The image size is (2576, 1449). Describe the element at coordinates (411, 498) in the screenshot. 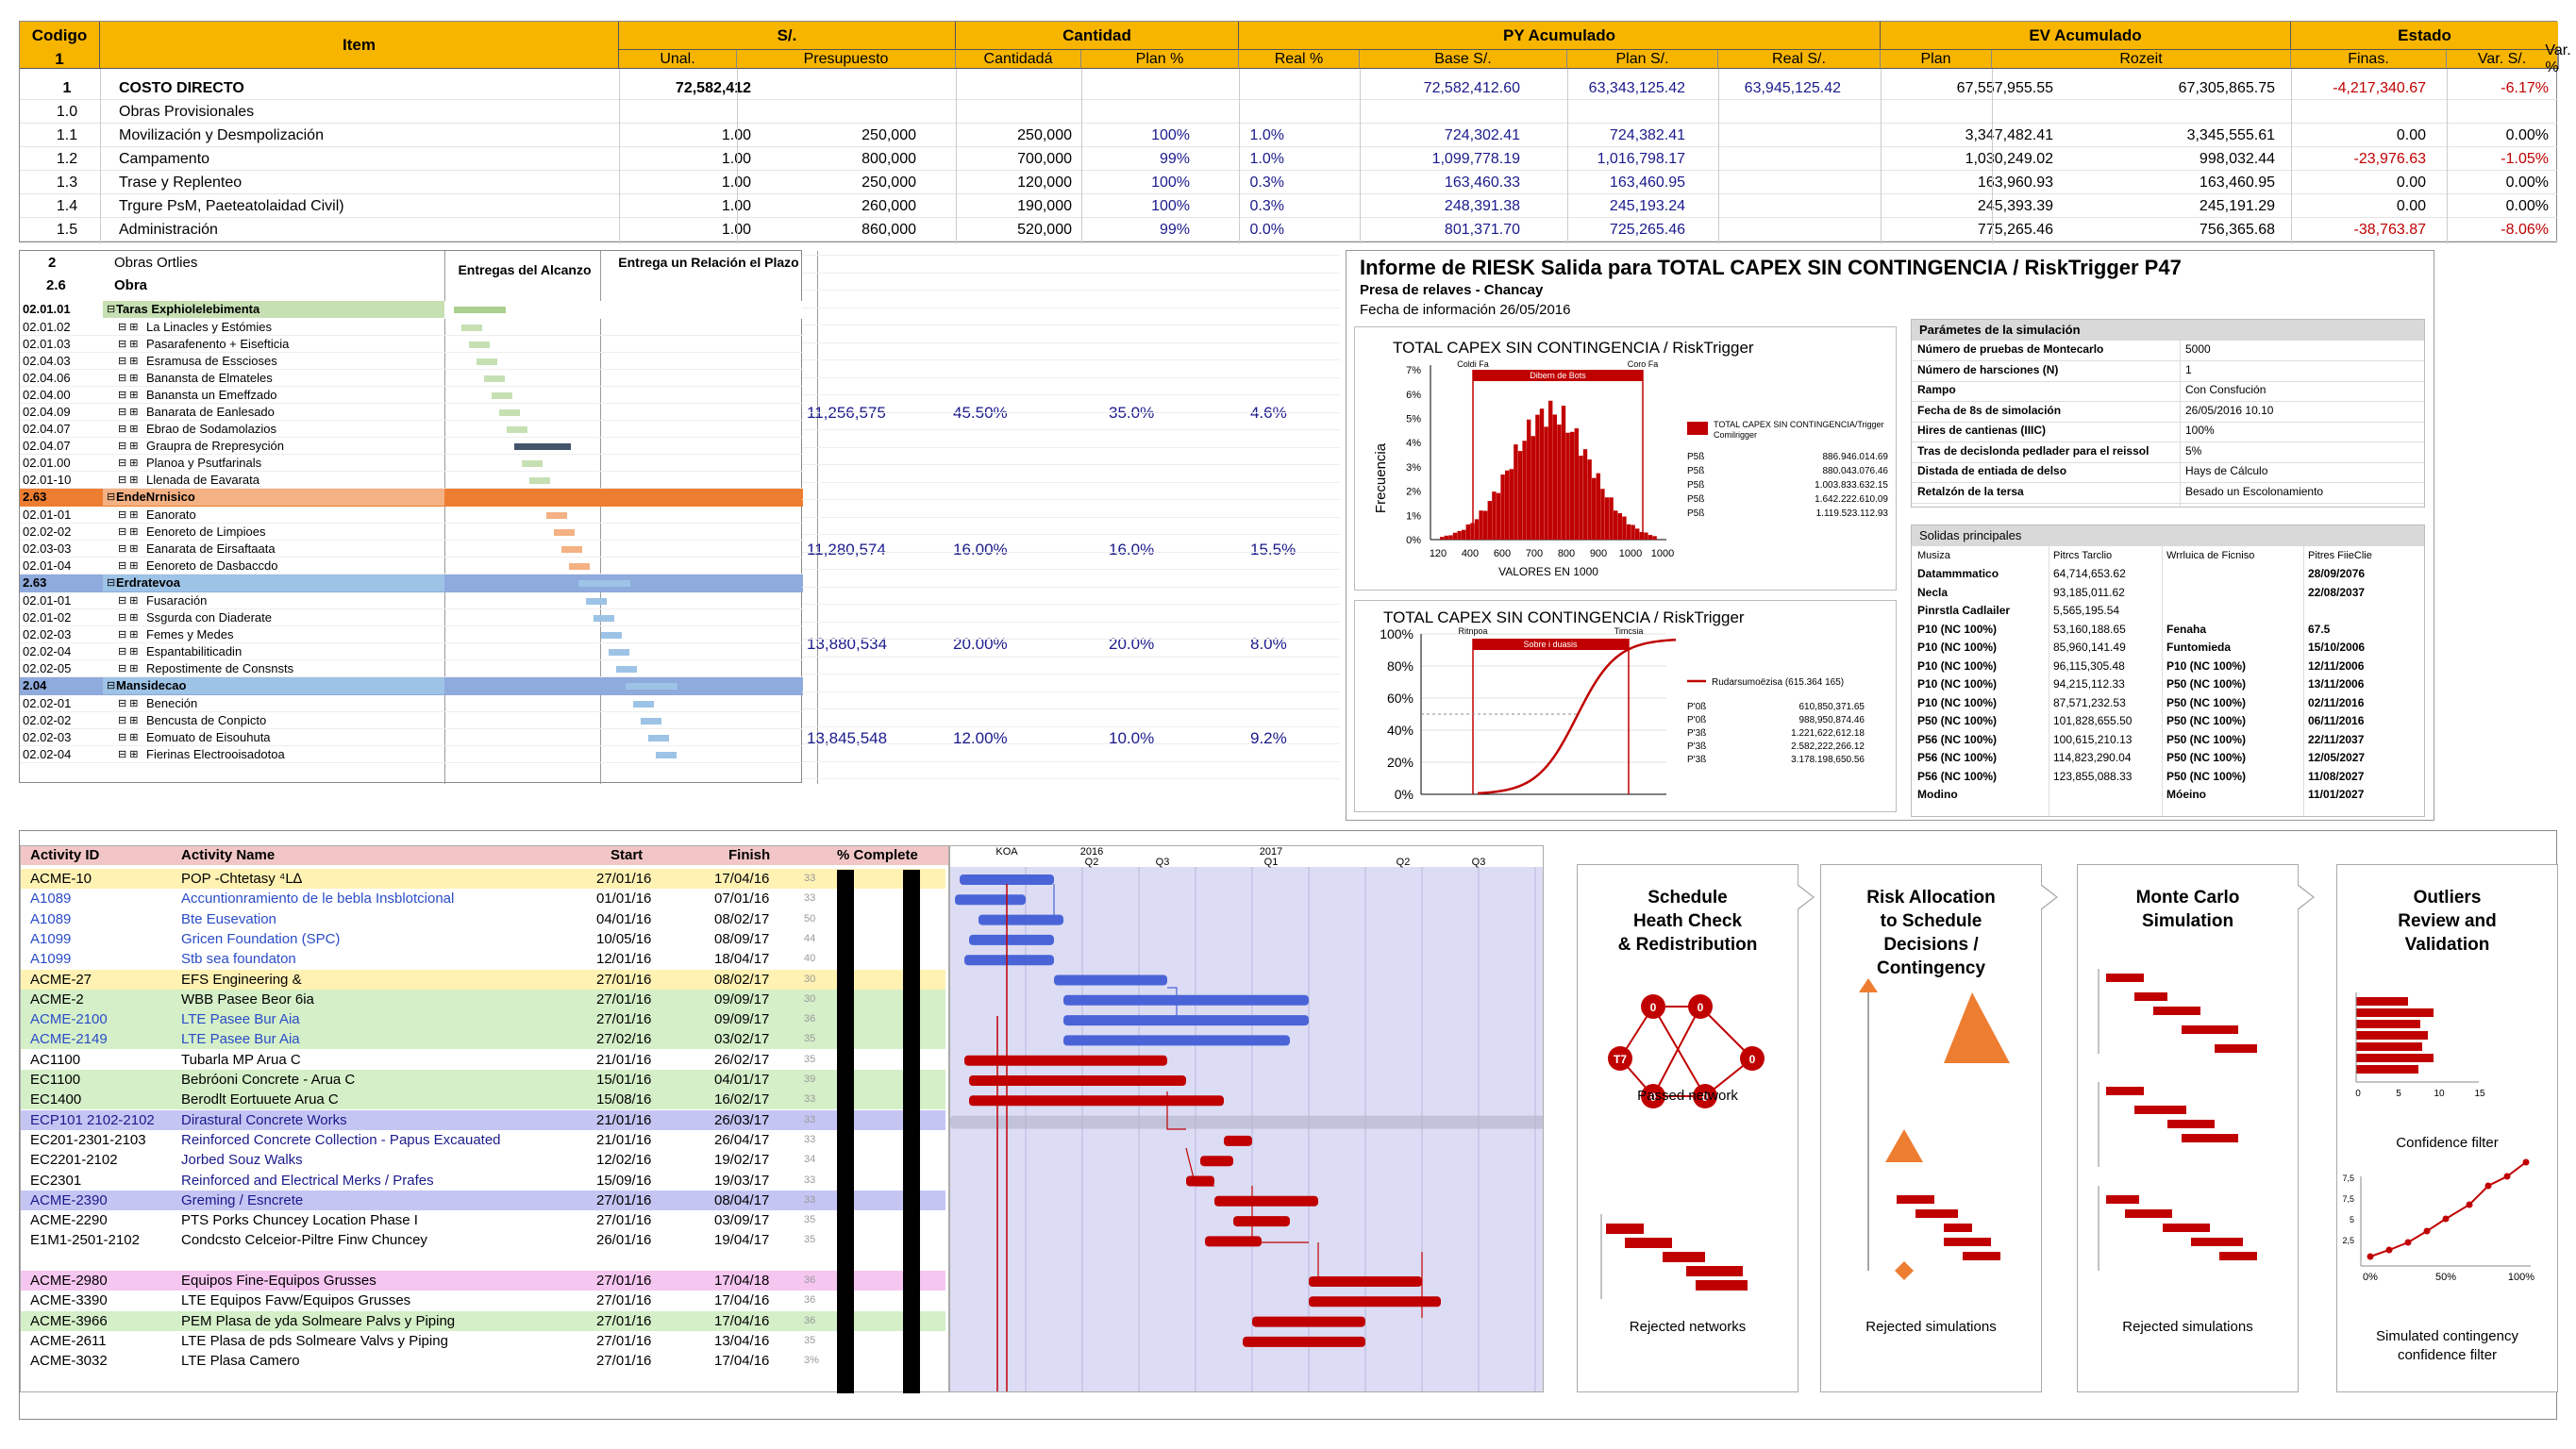

I see `wbs-group-row: 2.63 EndeNrnisico ⊟` at that location.